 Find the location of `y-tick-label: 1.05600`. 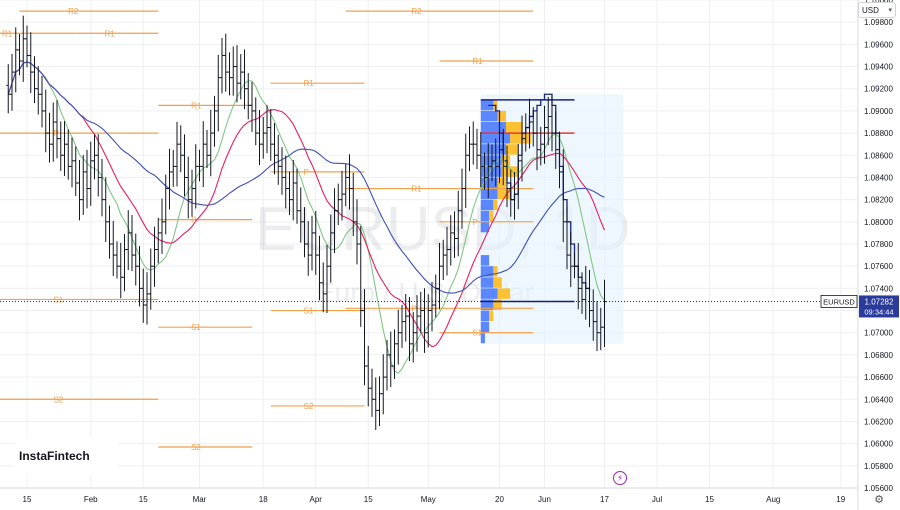

y-tick-label: 1.05600 is located at coordinates (878, 488).